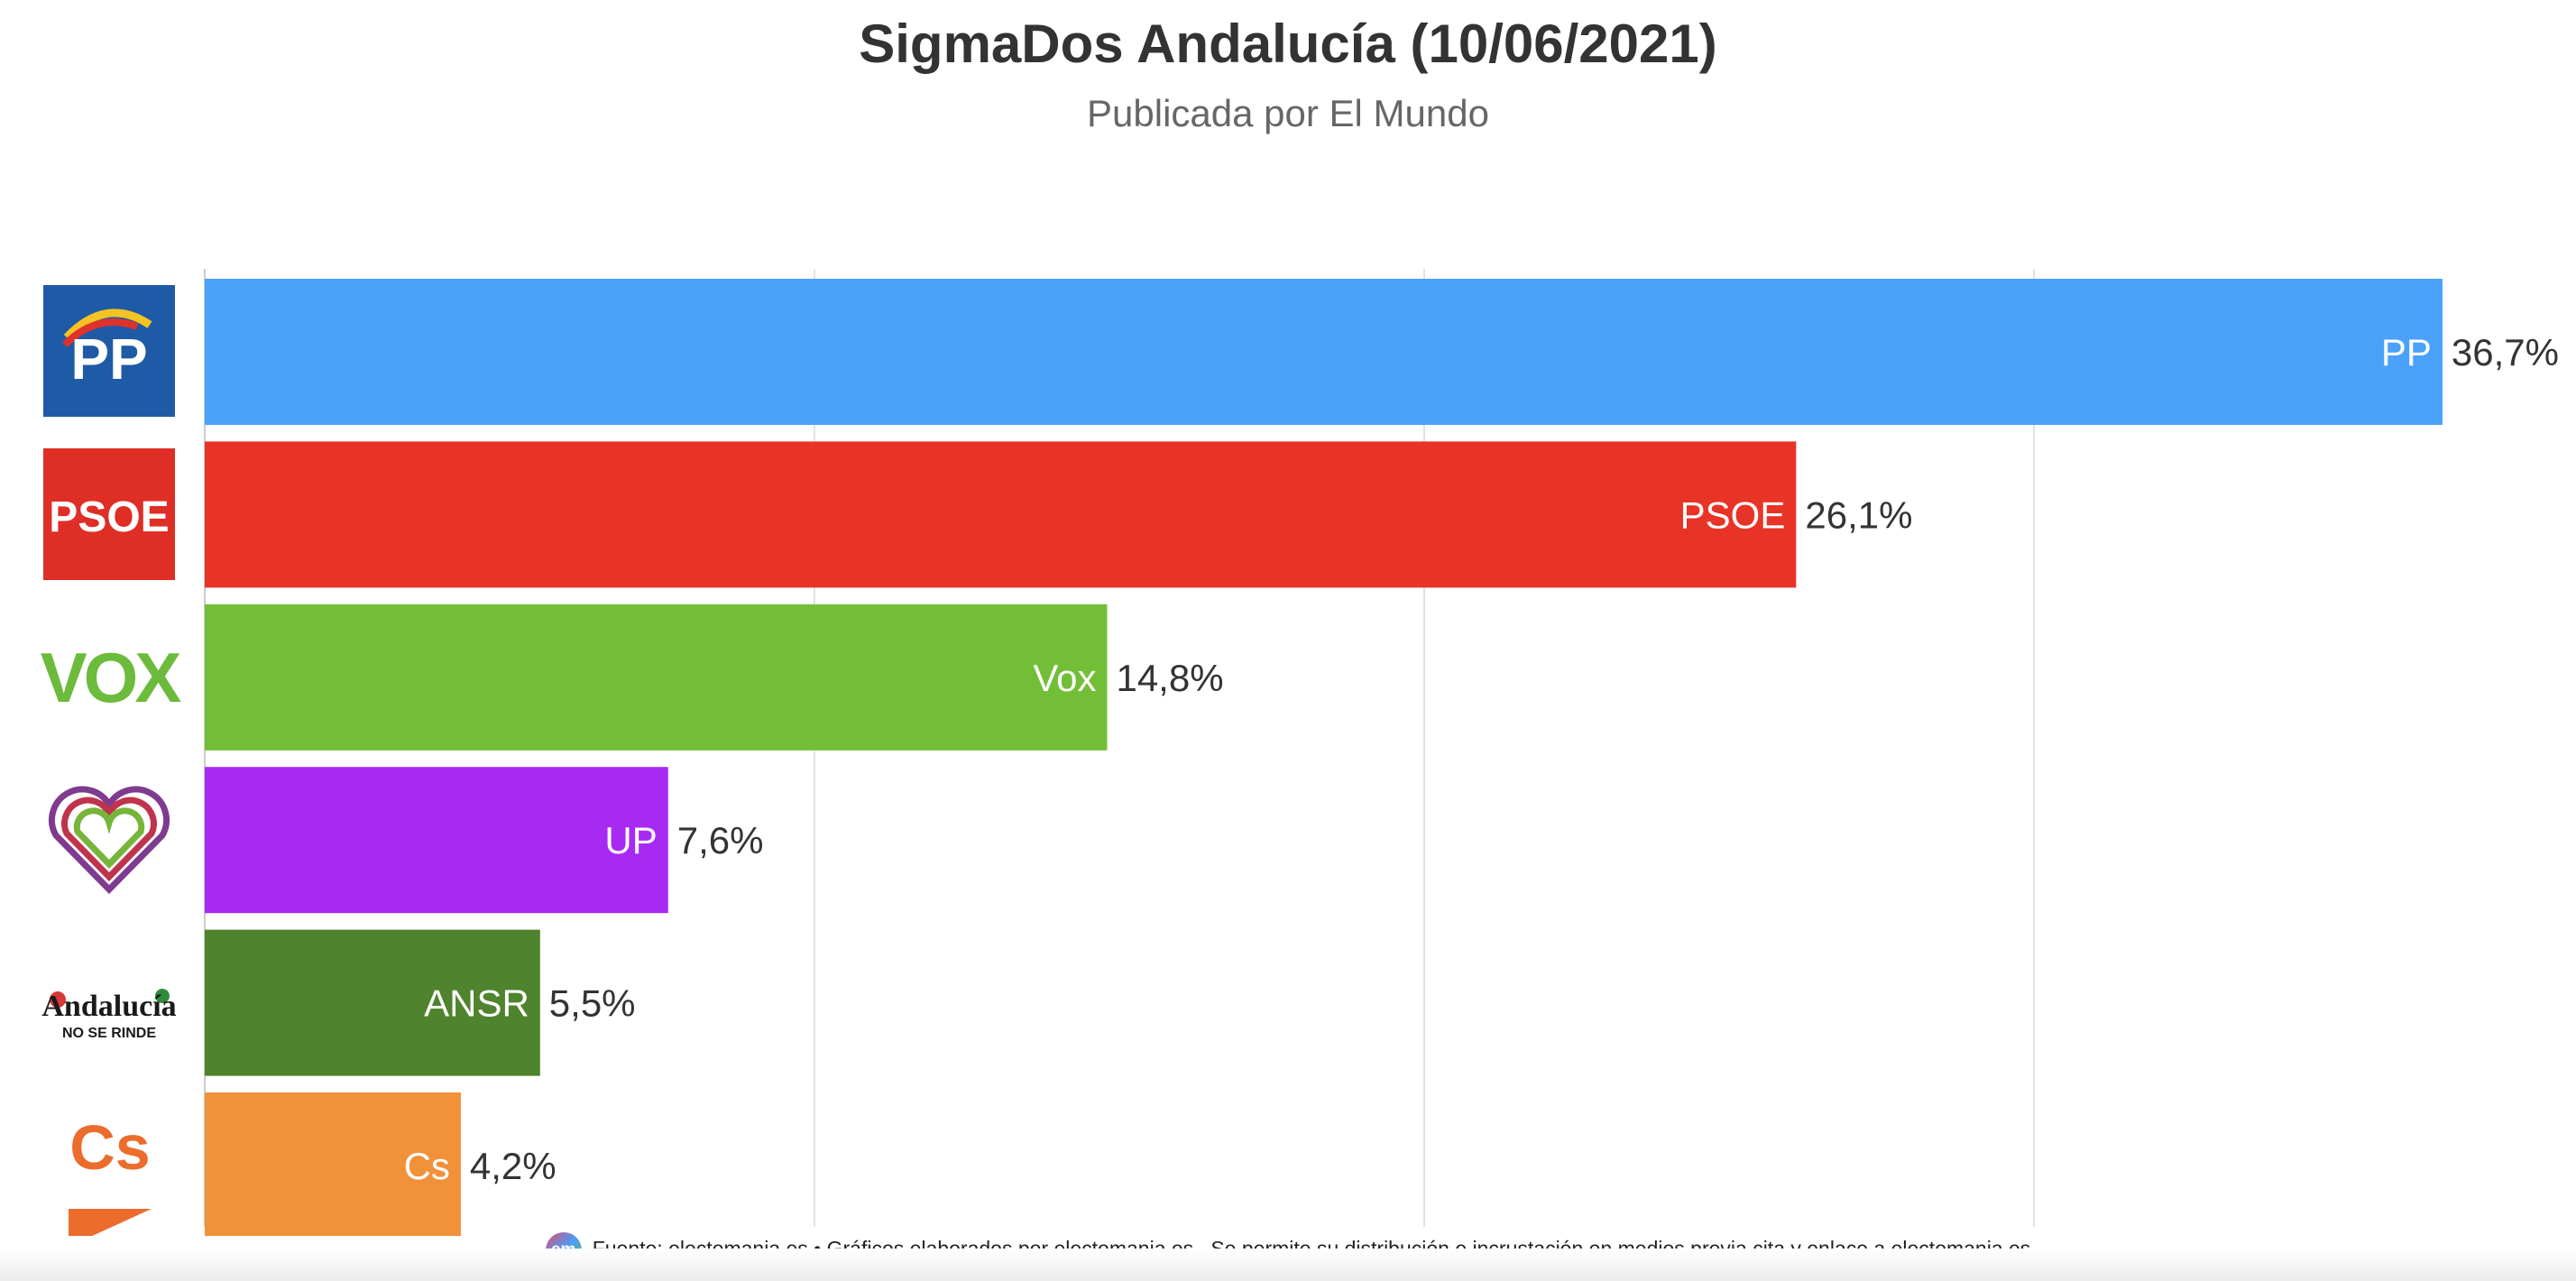 The image size is (2576, 1281). What do you see at coordinates (1288, 1265) in the screenshot?
I see `bottom-shadow` at bounding box center [1288, 1265].